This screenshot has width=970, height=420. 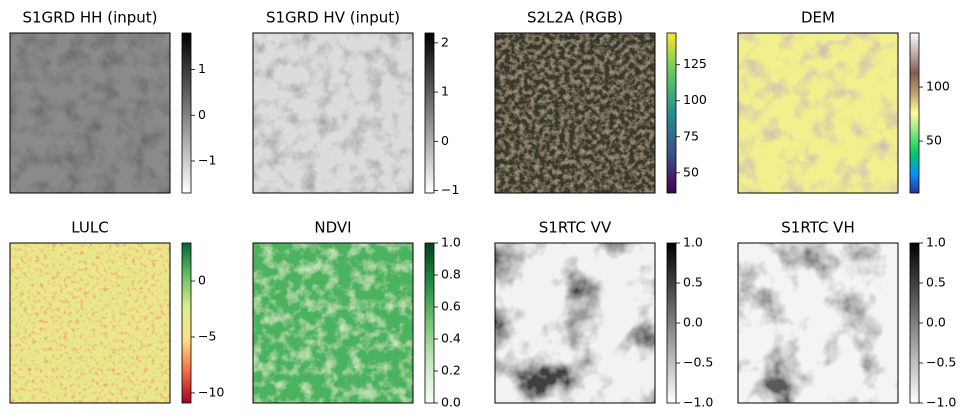 What do you see at coordinates (818, 18) in the screenshot?
I see `panel-title: DEM` at bounding box center [818, 18].